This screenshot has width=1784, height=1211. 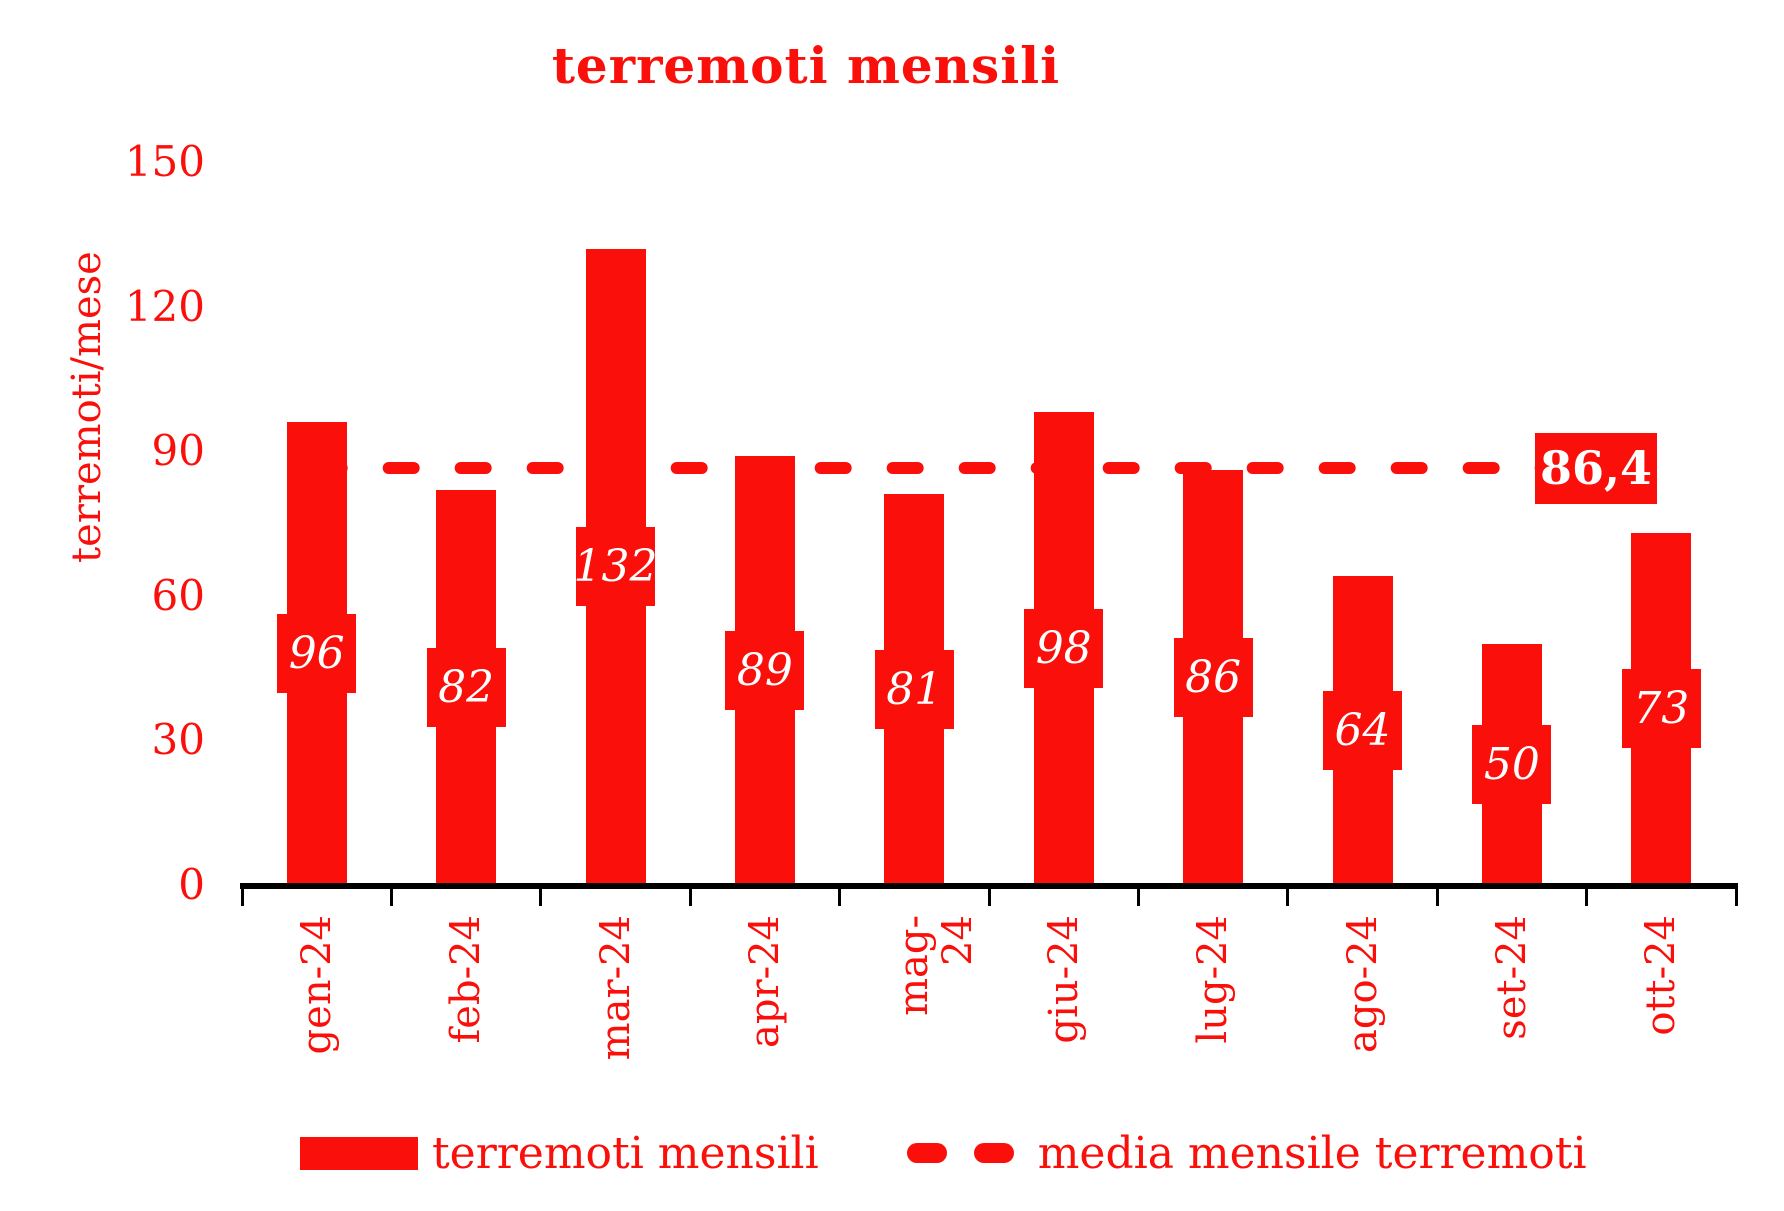 I want to click on x-category-label: mag-24, so click(x=936, y=965).